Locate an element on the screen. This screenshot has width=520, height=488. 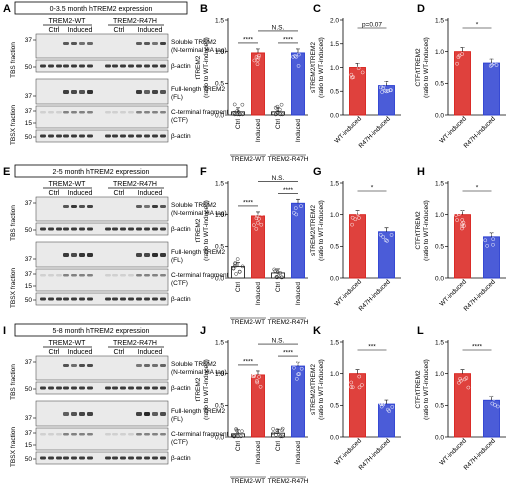
y-axis-label: CTF/tTREM2 is located at coordinates (418, 230).